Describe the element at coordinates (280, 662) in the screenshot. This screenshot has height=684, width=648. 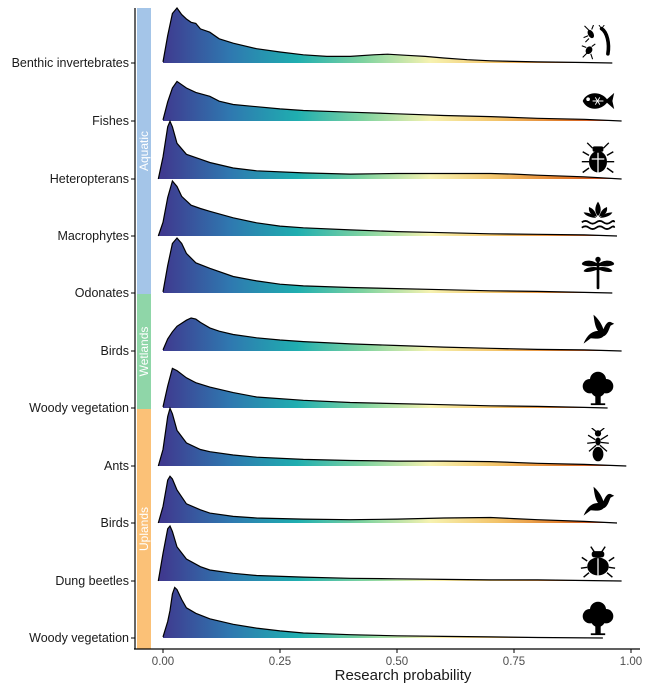
I see `x-tick-label: 0.25` at that location.